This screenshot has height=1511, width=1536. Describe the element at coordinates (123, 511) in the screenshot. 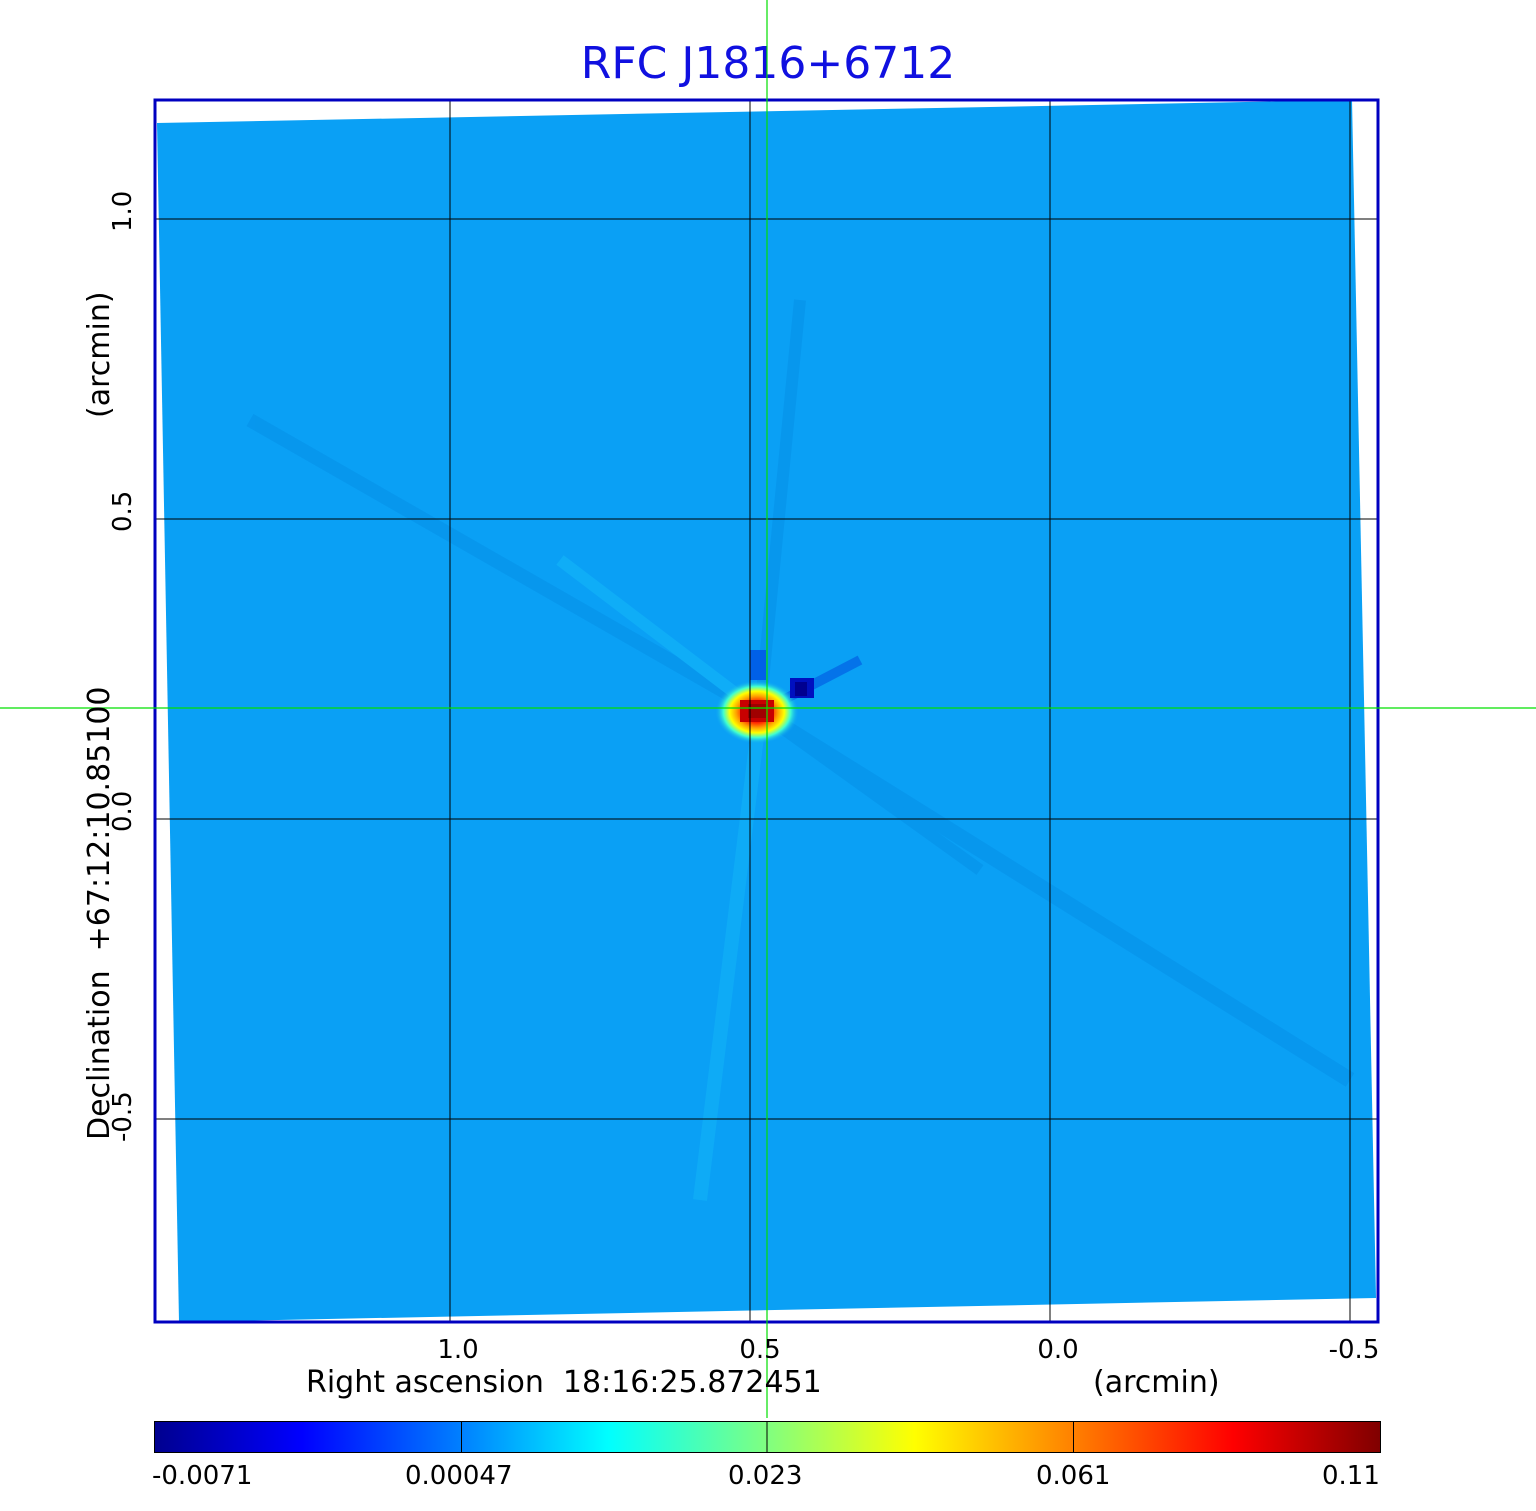

I see `y-tick-label: 0.5` at that location.